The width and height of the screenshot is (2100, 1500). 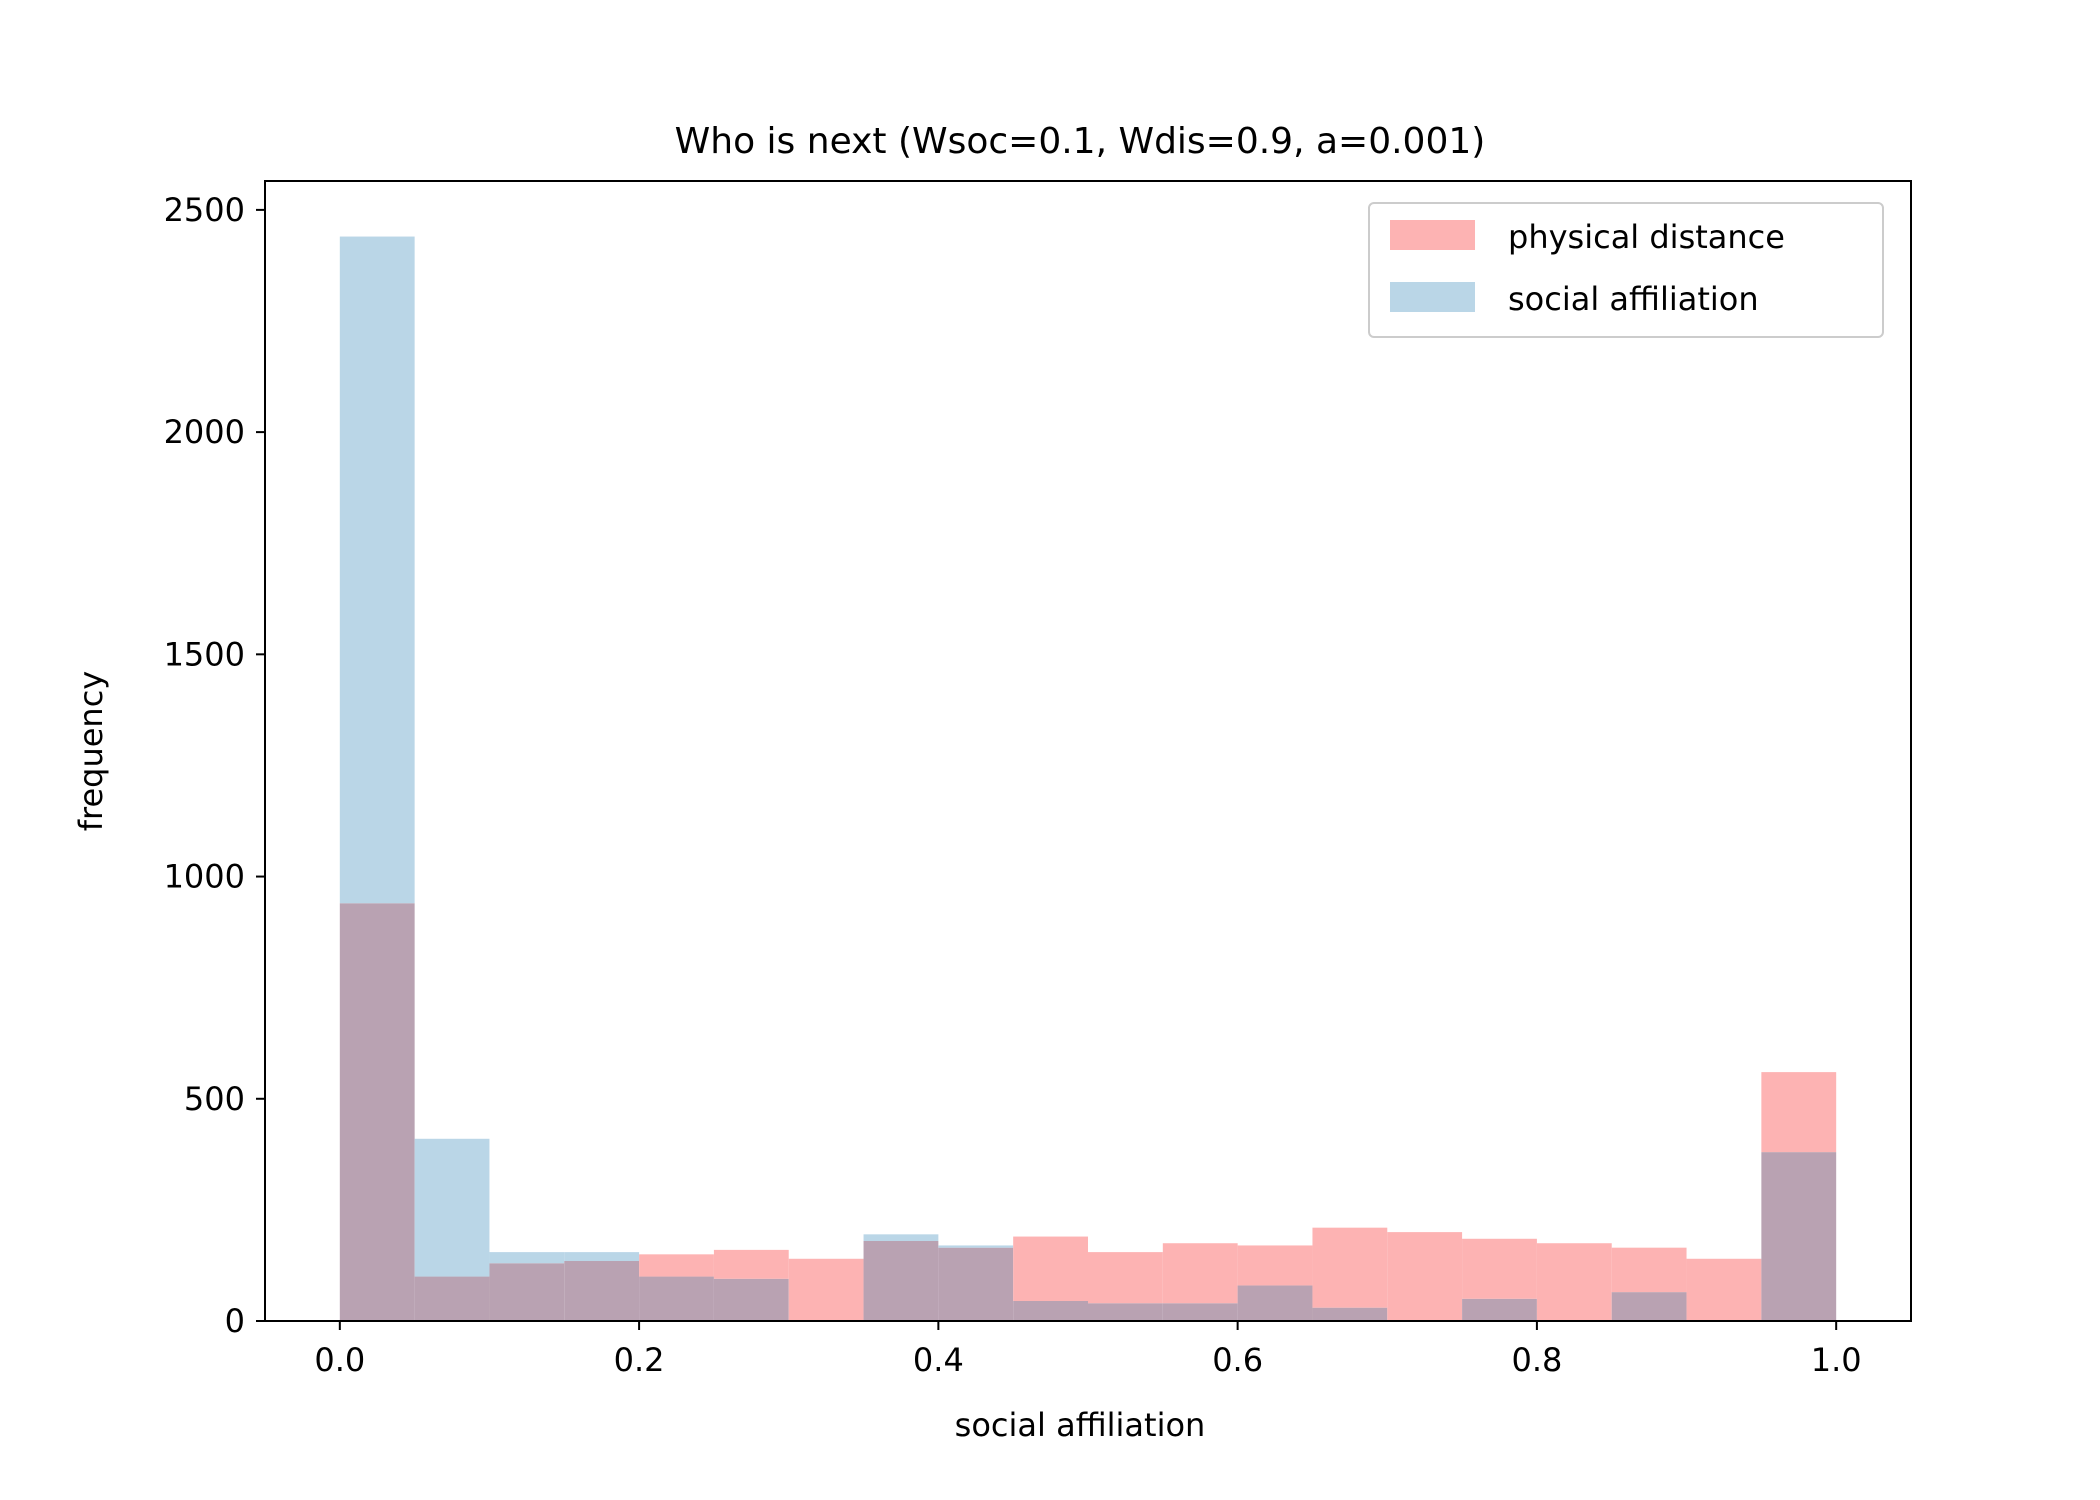 I want to click on y-tick-label: 1000, so click(x=204, y=877).